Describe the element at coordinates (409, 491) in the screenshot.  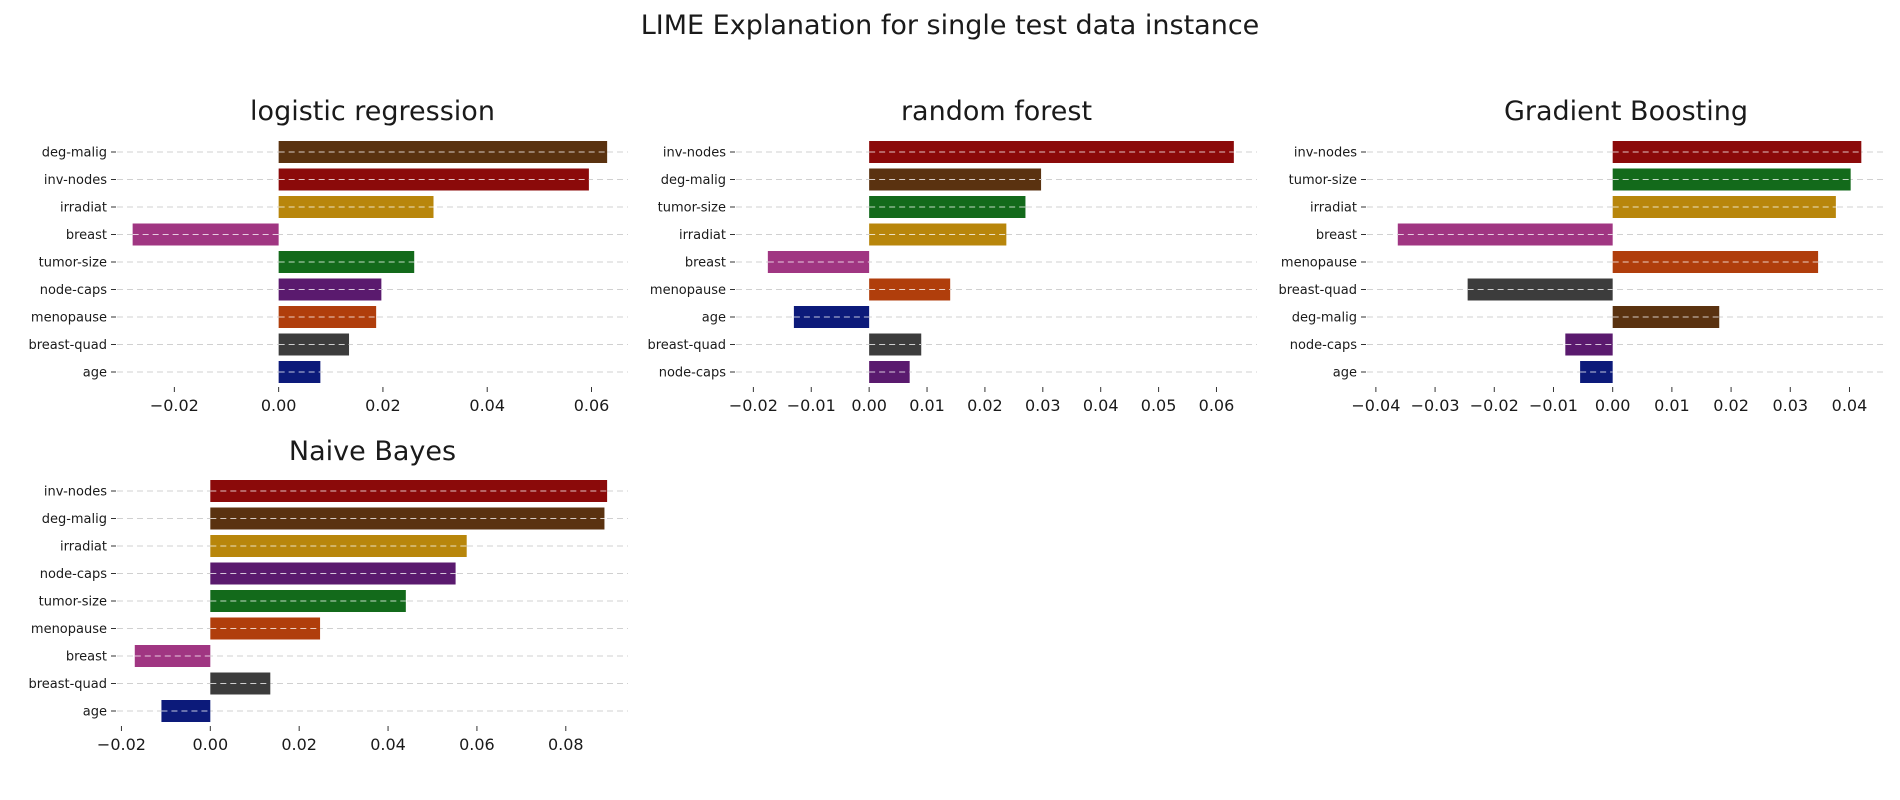
I see `bar-inv-nodes` at that location.